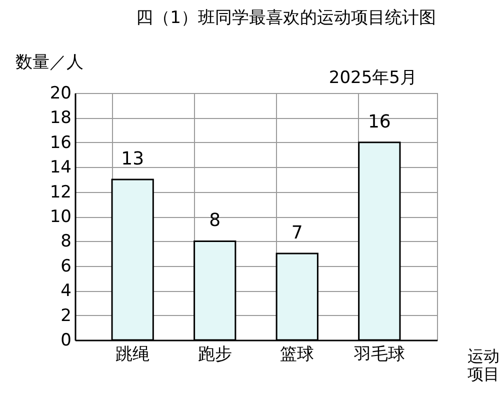 This screenshot has width=500, height=406. What do you see at coordinates (61, 94) in the screenshot?
I see `y-tick-label: 20` at bounding box center [61, 94].